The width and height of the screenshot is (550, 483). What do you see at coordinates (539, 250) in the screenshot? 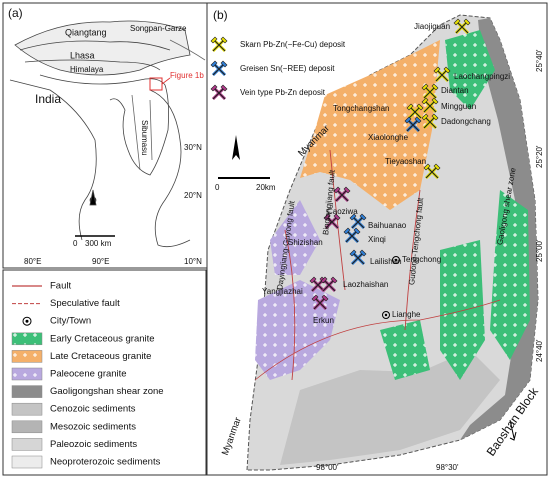
I see `lat-label: 25°00'` at bounding box center [539, 250].